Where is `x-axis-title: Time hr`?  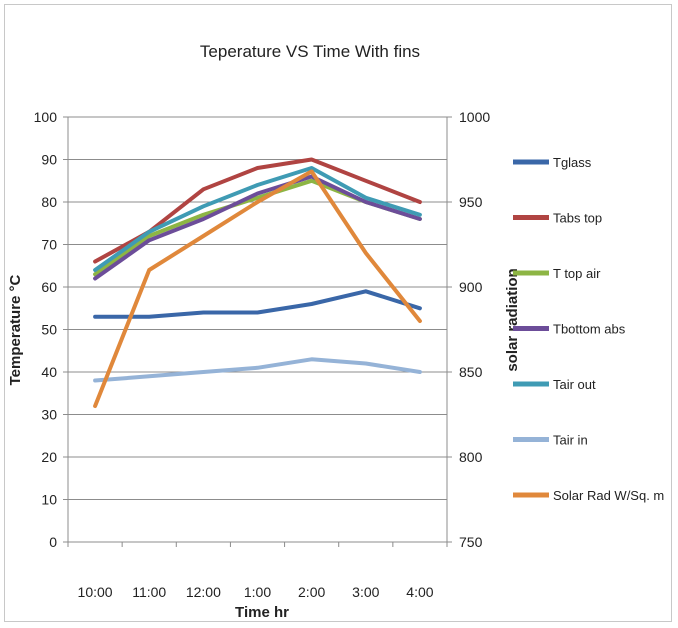 x-axis-title: Time hr is located at coordinates (262, 612).